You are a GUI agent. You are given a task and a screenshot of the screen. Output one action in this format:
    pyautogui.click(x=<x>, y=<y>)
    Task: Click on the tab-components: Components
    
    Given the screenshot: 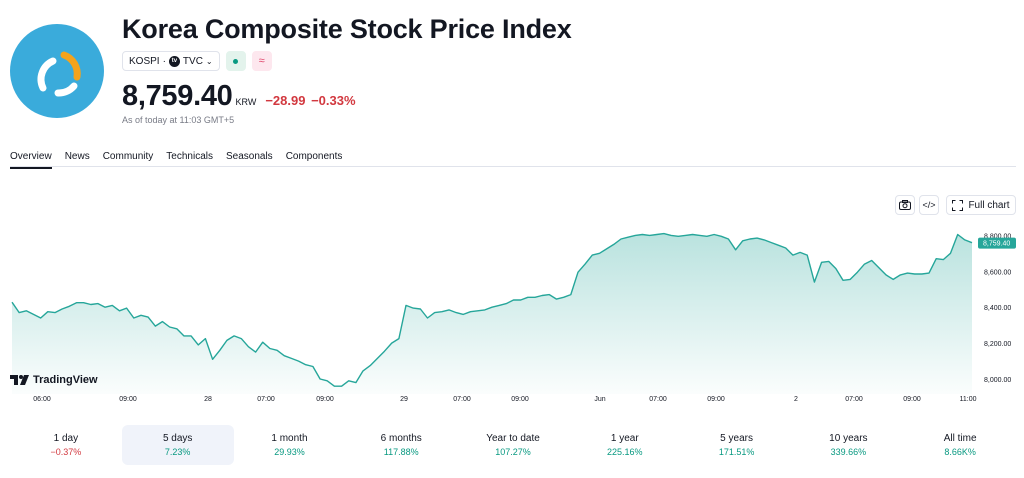 What is the action you would take?
    pyautogui.click(x=314, y=156)
    